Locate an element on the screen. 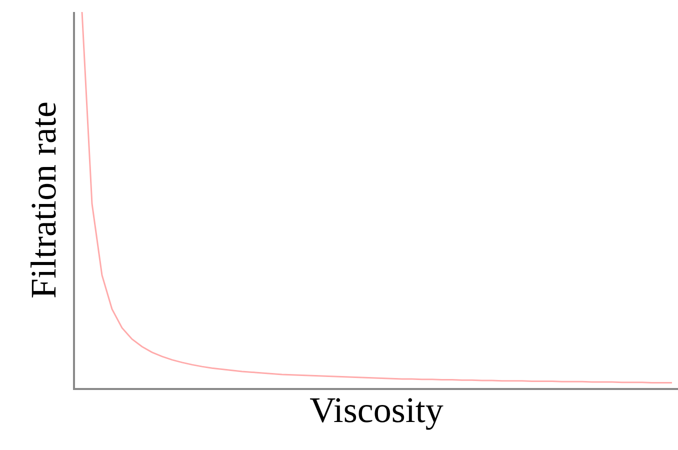  y-axis-title: Filtration rate is located at coordinates (43, 200).